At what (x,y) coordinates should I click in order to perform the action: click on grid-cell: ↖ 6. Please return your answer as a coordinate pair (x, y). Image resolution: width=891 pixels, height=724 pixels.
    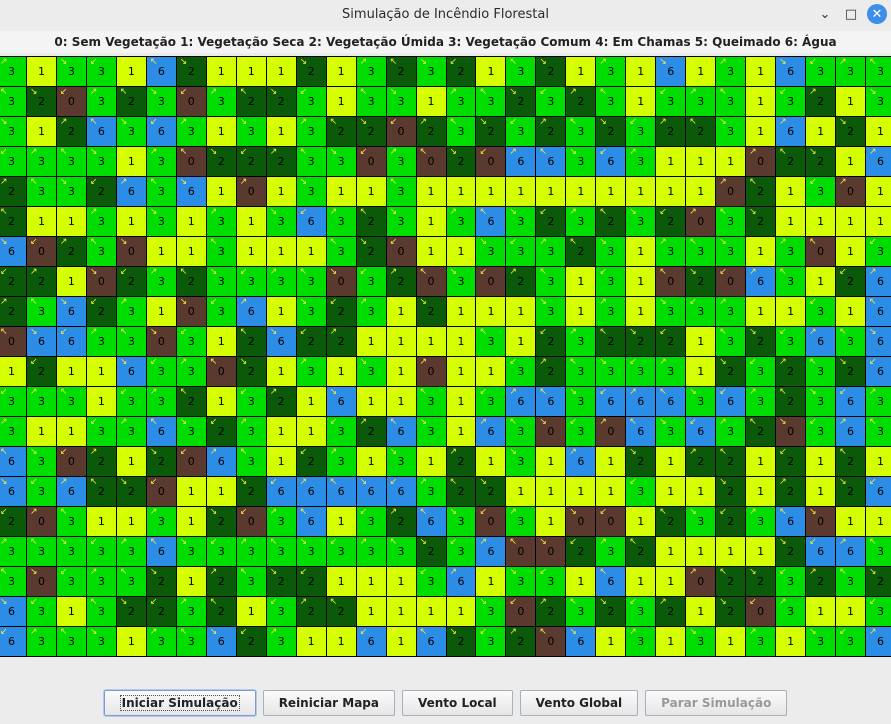
    Looking at the image, I should click on (13, 462).